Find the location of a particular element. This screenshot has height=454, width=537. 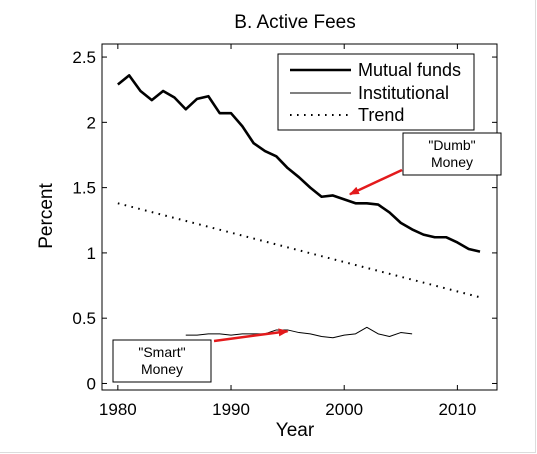

legend-label-institutional: Institutional is located at coordinates (403, 93).